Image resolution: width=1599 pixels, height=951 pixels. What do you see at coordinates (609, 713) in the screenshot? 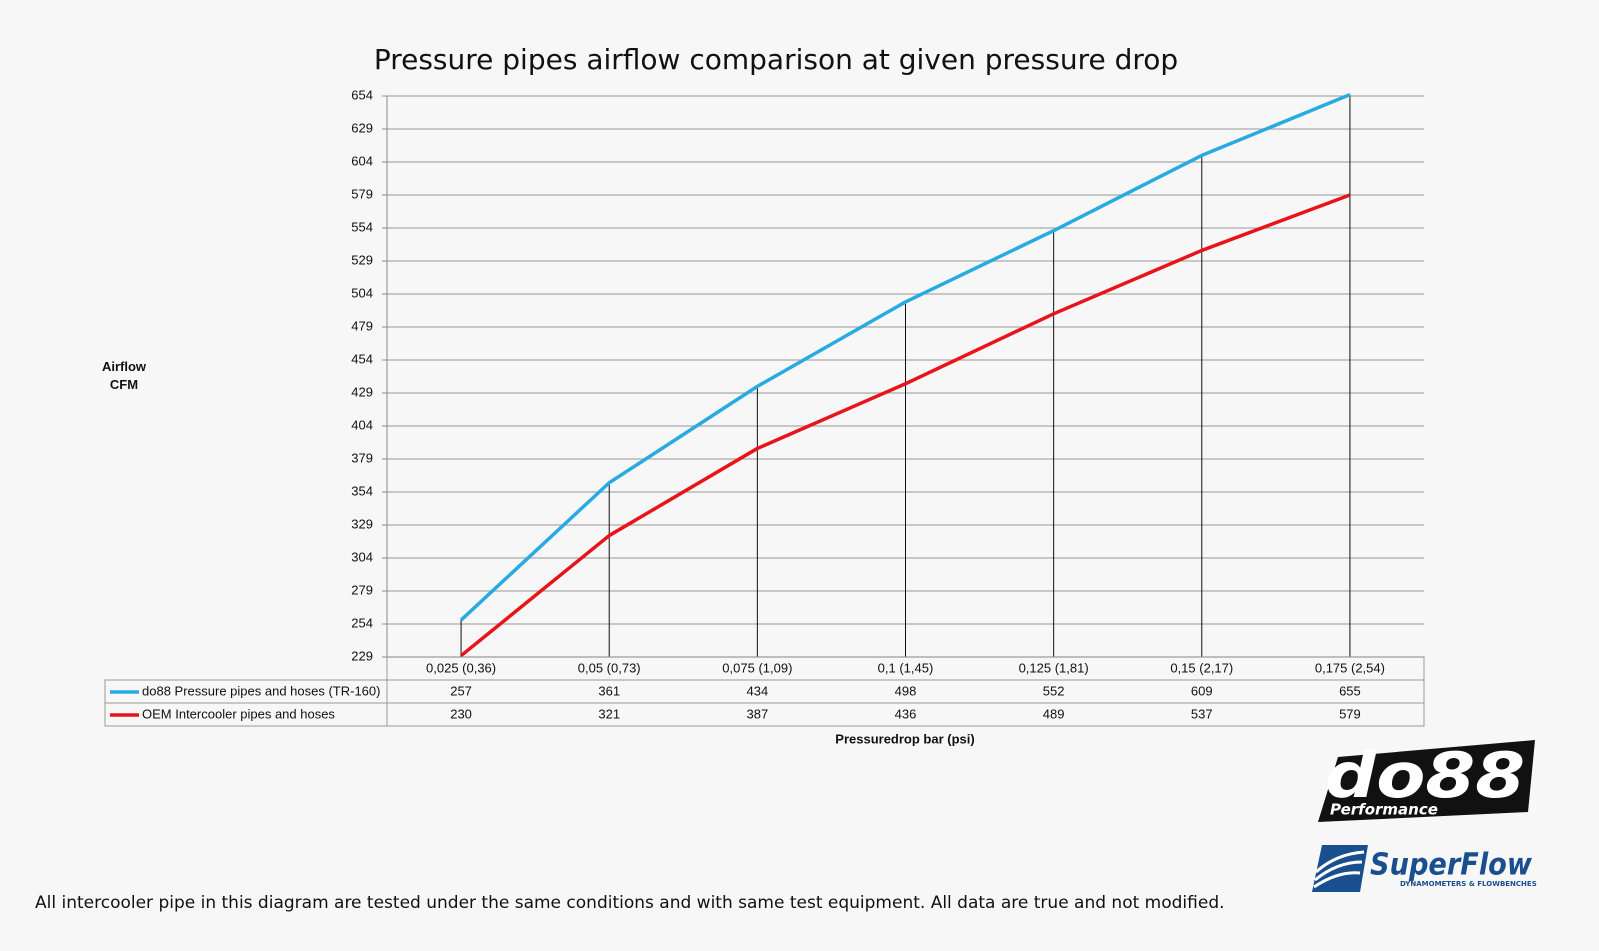
I see `table-value: 321` at bounding box center [609, 713].